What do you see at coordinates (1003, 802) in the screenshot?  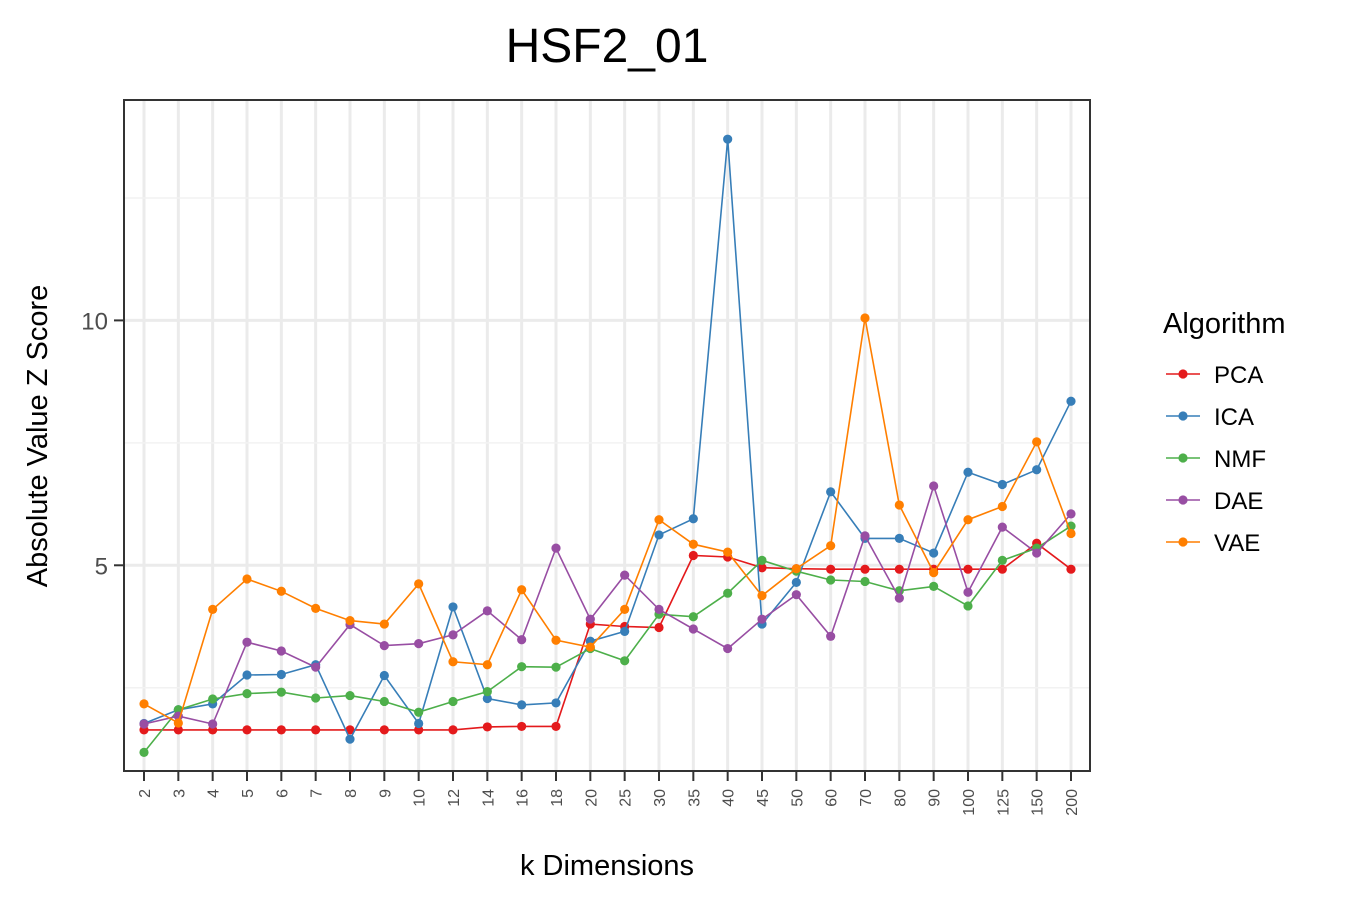 I see `x-tick-label: 125` at bounding box center [1003, 802].